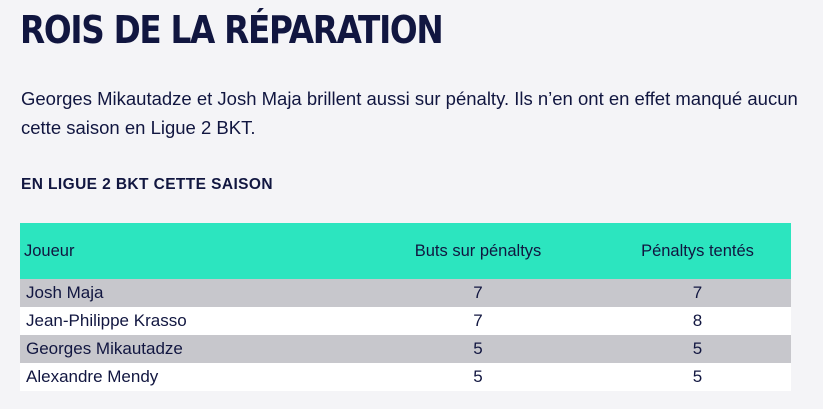 This screenshot has height=409, width=823. I want to click on page-title: ROIS DE LA RÉPARATION, so click(232, 30).